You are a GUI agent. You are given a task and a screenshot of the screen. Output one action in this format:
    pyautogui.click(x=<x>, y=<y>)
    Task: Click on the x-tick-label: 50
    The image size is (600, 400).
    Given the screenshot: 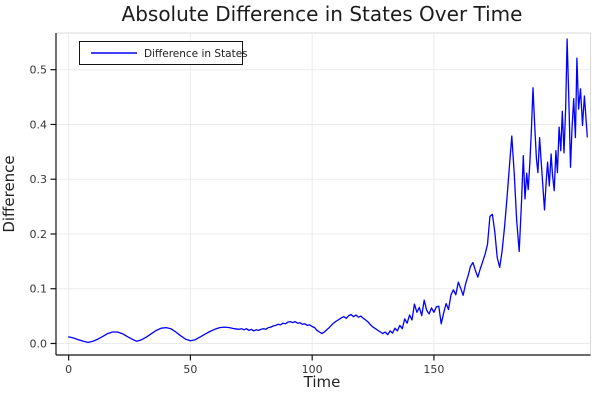 What is the action you would take?
    pyautogui.click(x=190, y=369)
    